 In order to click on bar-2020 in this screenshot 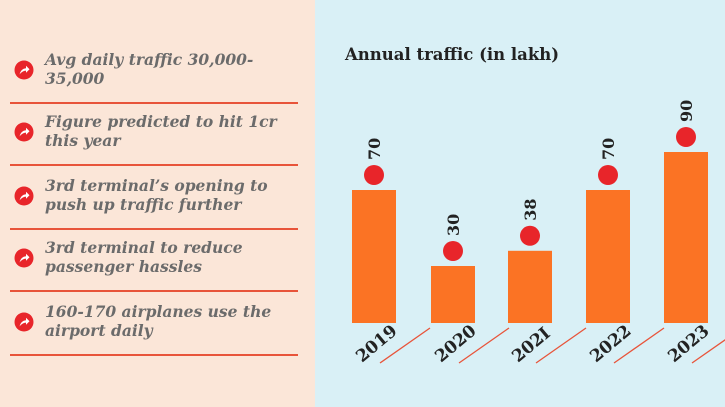, I will do `click(453, 294)`.